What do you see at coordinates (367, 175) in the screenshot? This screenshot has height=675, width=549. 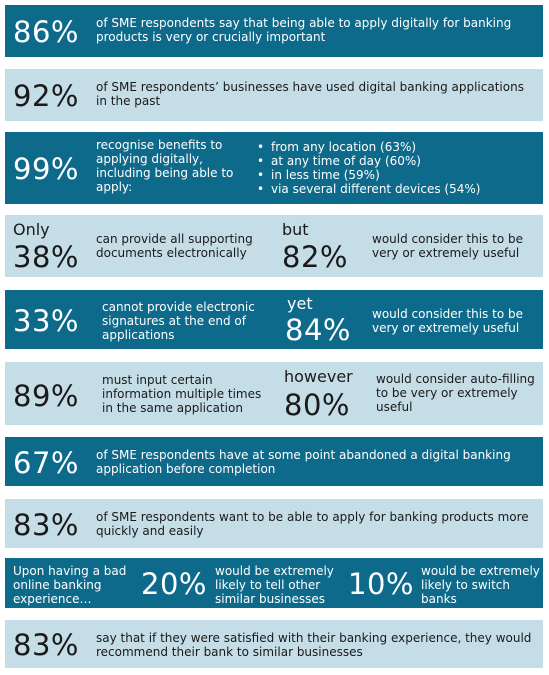 I see `benefit-item: in less time (59%)` at bounding box center [367, 175].